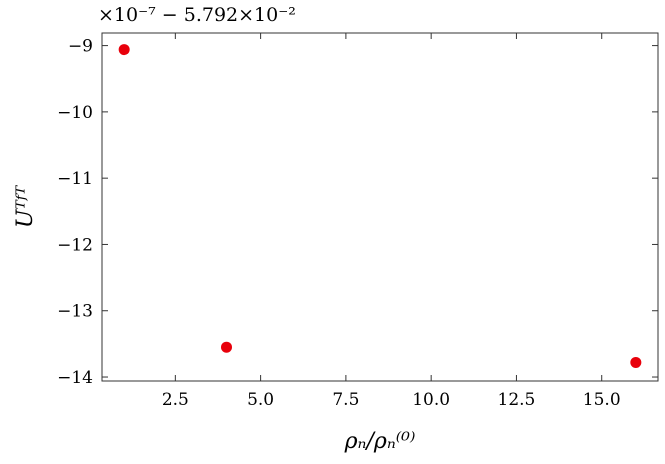  What do you see at coordinates (517, 400) in the screenshot?
I see `x-tick-label: 12.5` at bounding box center [517, 400].